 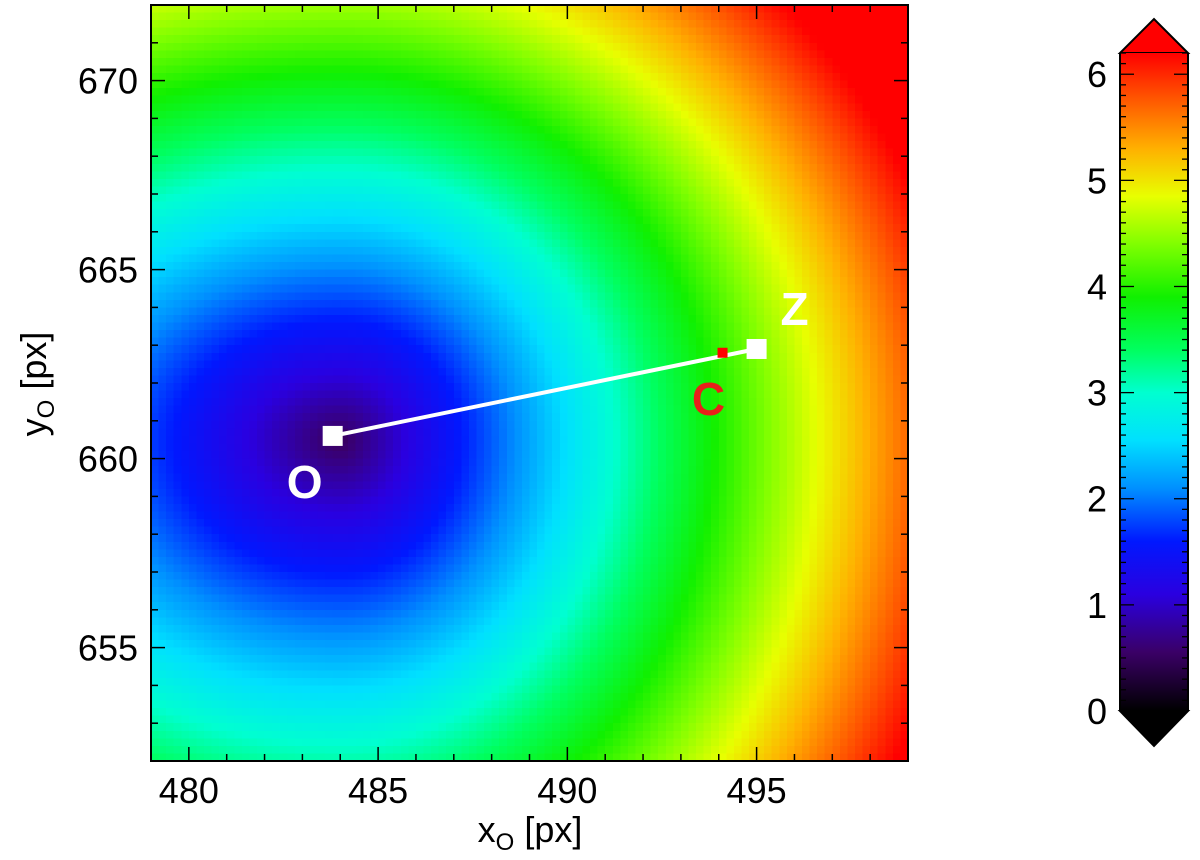 I want to click on y-tick-label: 665, so click(x=108, y=270).